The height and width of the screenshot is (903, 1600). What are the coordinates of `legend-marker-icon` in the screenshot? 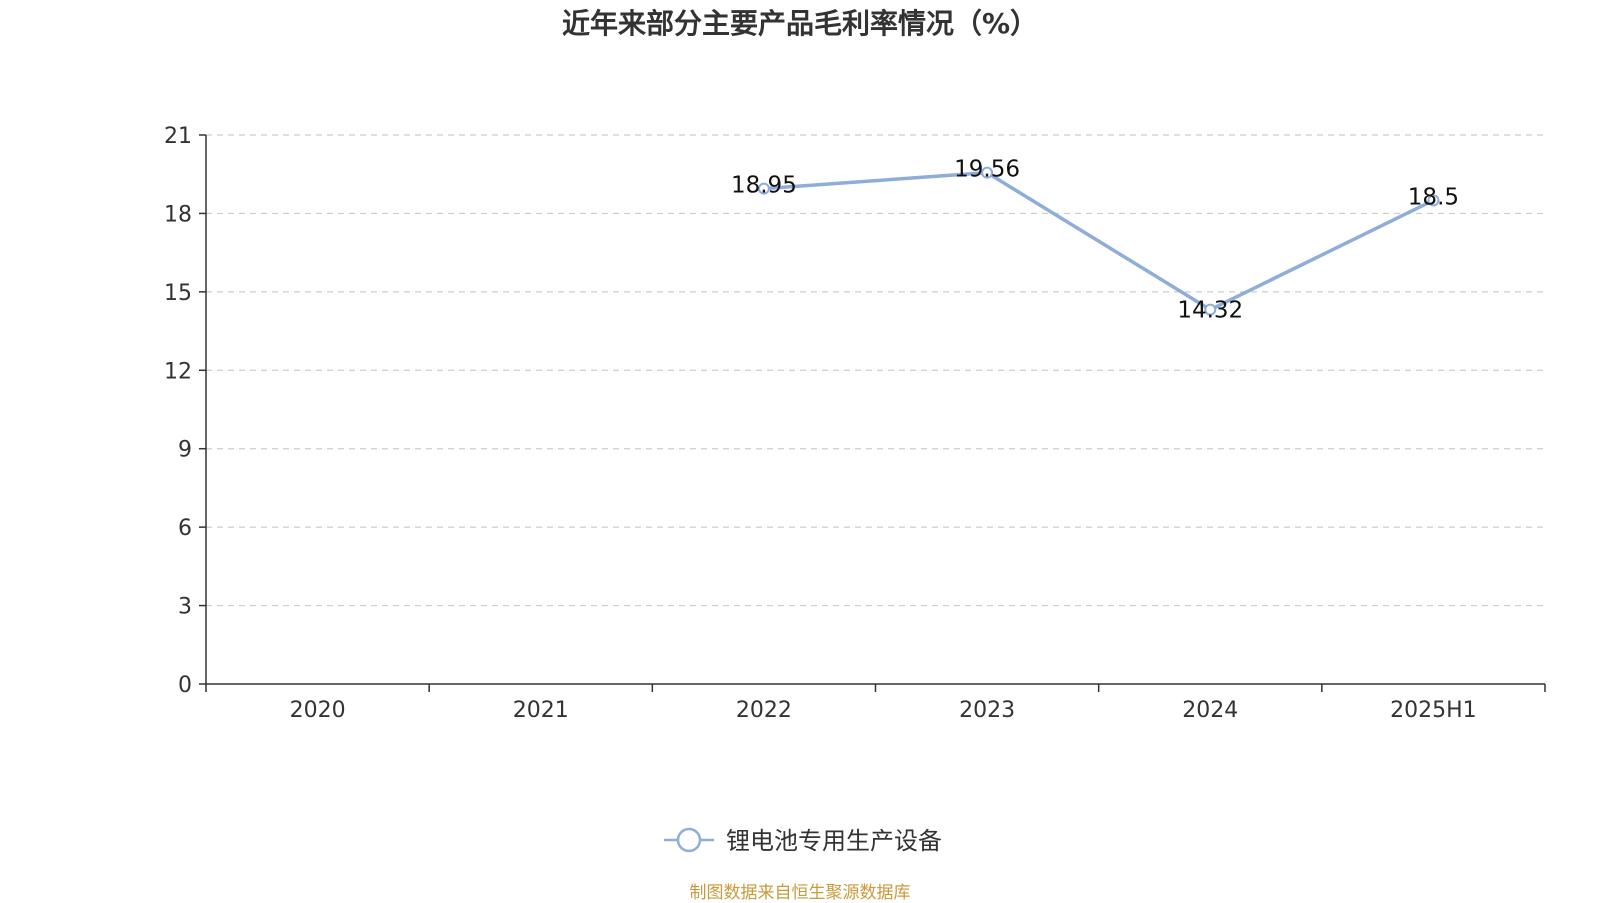 It's located at (689, 840).